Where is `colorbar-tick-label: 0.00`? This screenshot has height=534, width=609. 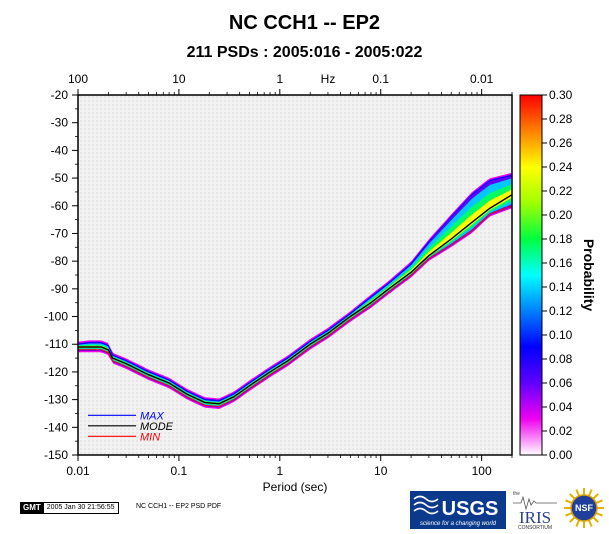
colorbar-tick-label: 0.00 is located at coordinates (561, 455).